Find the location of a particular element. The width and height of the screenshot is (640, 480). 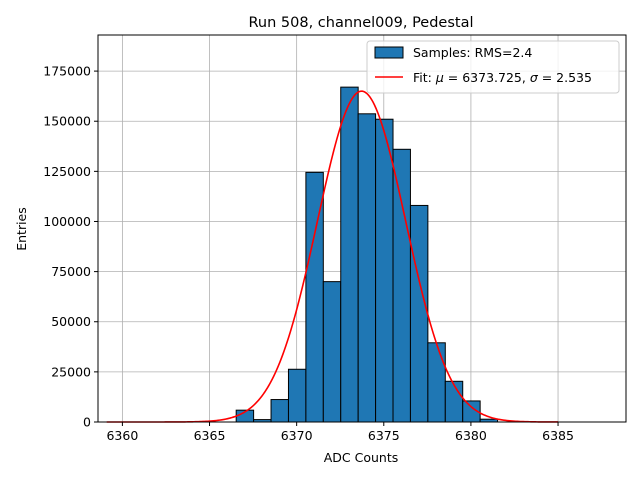

y-tick-label: 0 is located at coordinates (87, 422).